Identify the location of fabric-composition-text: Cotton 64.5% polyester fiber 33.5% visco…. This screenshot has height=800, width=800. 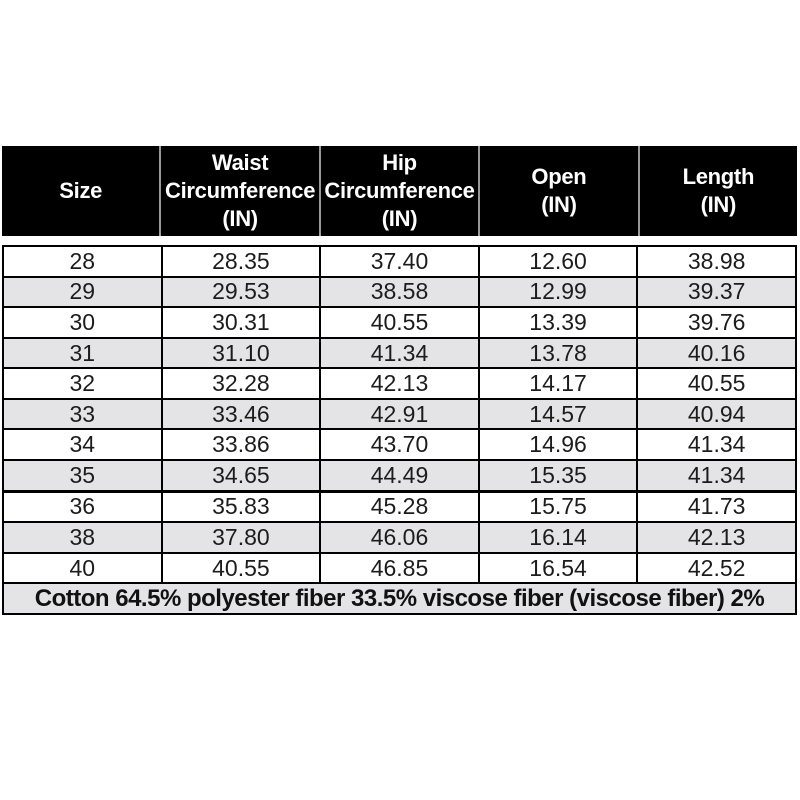
(399, 598).